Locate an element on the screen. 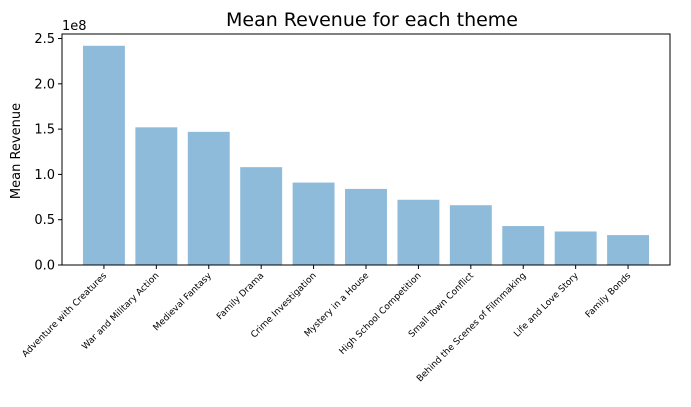 The width and height of the screenshot is (691, 407). x-tick-label: Medieval Fantasy is located at coordinates (183, 302).